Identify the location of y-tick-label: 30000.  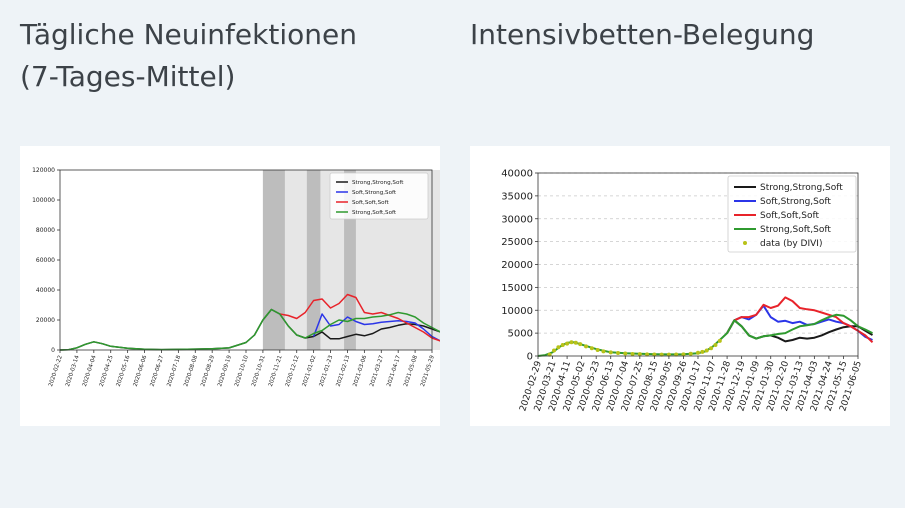
(517, 219).